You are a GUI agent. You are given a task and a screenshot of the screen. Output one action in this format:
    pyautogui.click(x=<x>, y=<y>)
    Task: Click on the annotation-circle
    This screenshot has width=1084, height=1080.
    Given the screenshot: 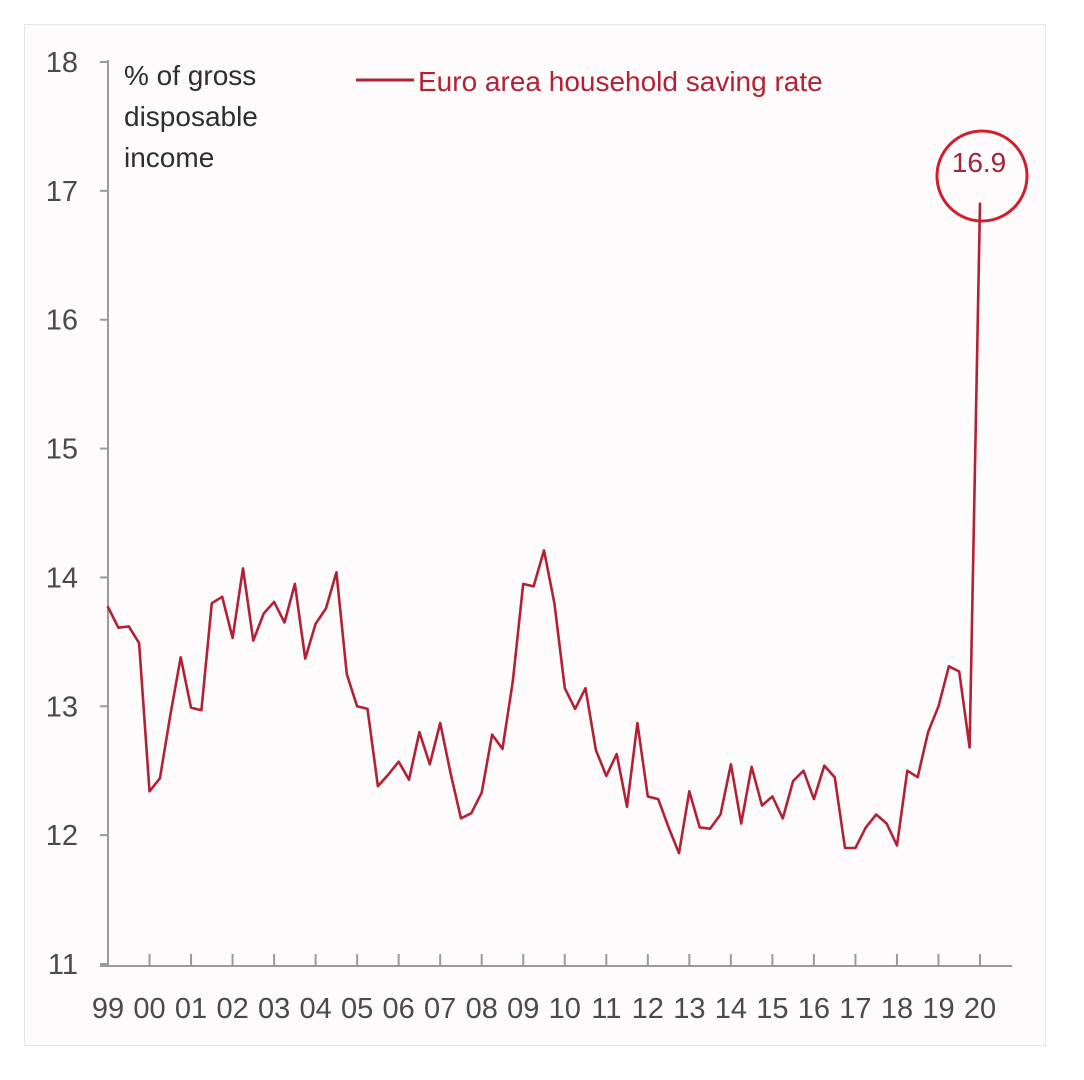 What is the action you would take?
    pyautogui.click(x=982, y=176)
    